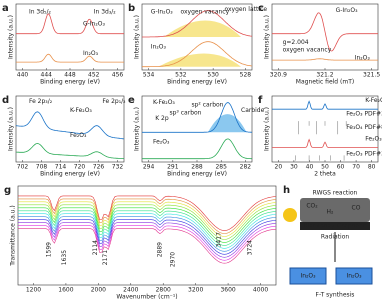 This screenshot has height=305, width=382. Describe the element at coordinates (5, 8) in the screenshot. I see `panel-label: a` at that location.